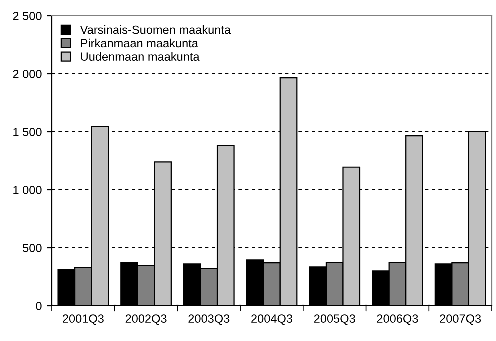 The height and width of the screenshot is (341, 496). Describe the element at coordinates (28, 132) in the screenshot. I see `y-tick-label: 1 500` at that location.